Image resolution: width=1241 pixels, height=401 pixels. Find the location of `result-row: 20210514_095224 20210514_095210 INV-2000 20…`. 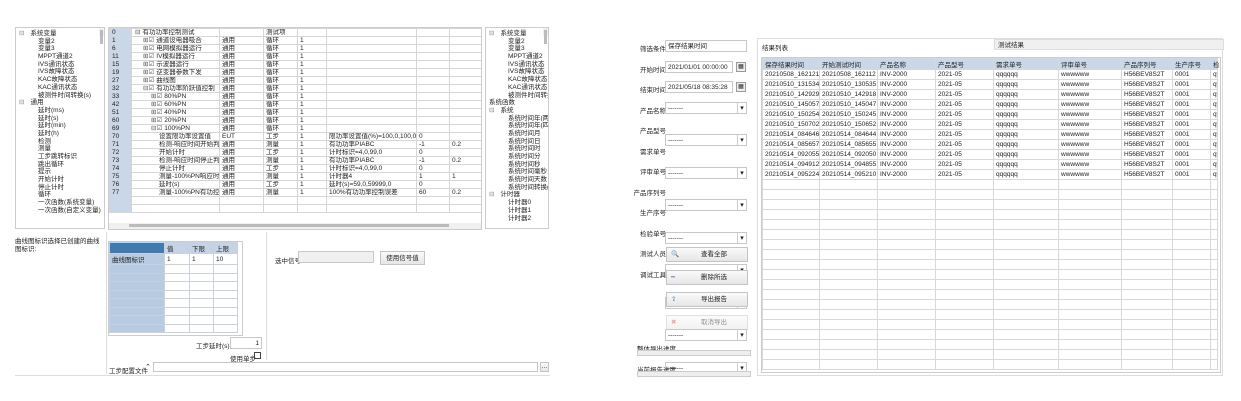

result-row: 20210514_095224 20210514_095210 INV-2000 20… is located at coordinates (990, 174).